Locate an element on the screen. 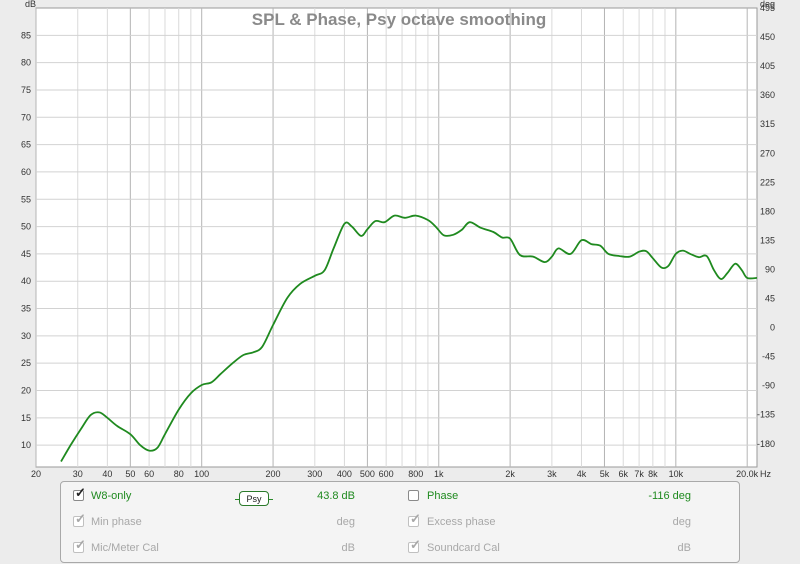 This screenshot has width=800, height=564. right-axis-tick-label: 360 is located at coordinates (767, 95).